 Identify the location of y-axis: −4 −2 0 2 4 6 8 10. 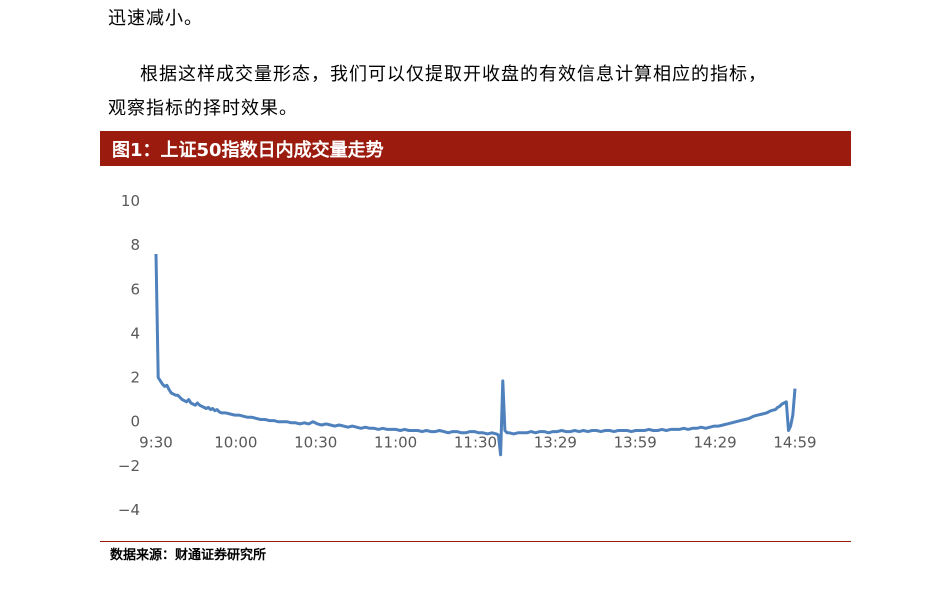
(129, 355).